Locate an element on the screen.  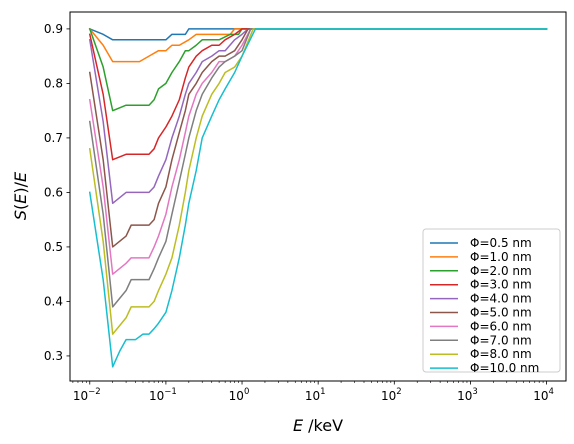
x-tick-label: 10² is located at coordinates (391, 395).